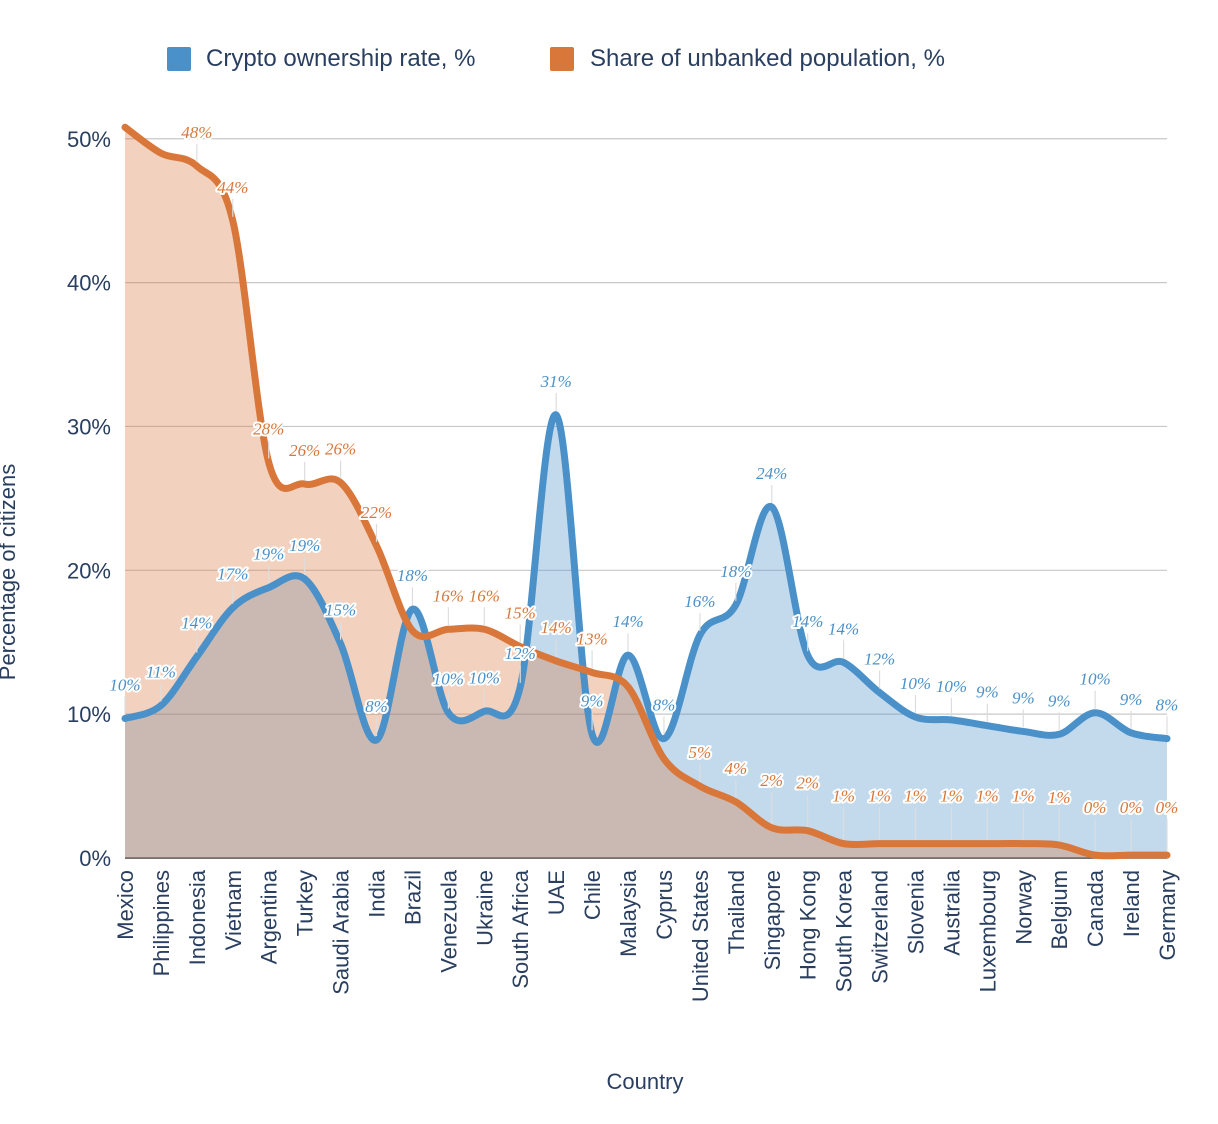 This screenshot has height=1124, width=1218. I want to click on x-tick-label: South Africa, so click(520, 928).